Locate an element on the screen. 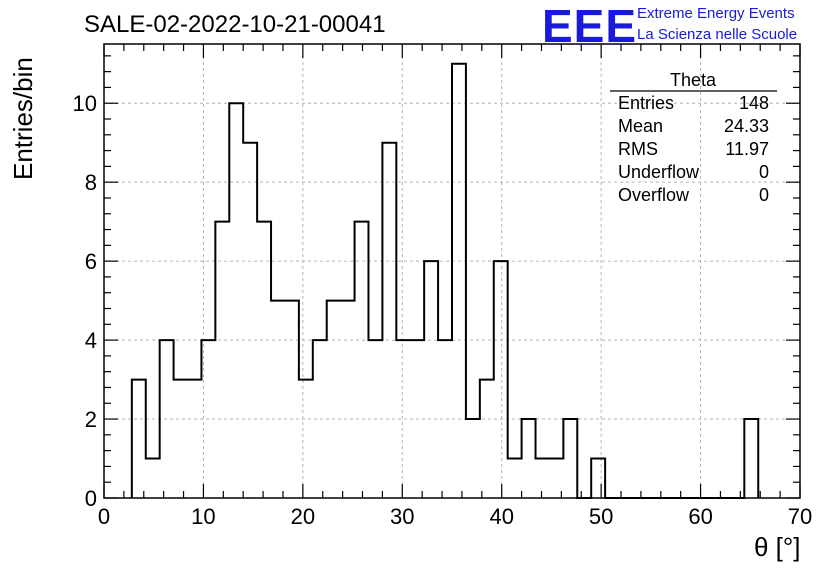 Image resolution: width=836 pixels, height=572 pixels. y-tick-label: 8 is located at coordinates (91, 182).